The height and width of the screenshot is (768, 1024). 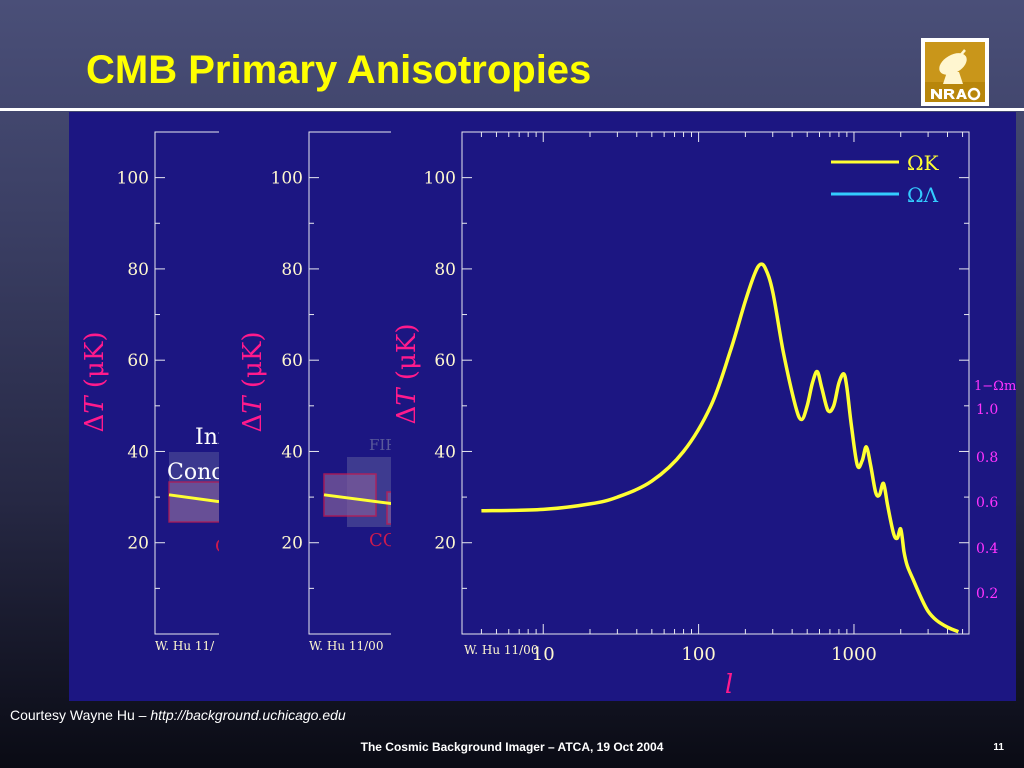 I want to click on middle-panel-curve, so click(x=357, y=499).